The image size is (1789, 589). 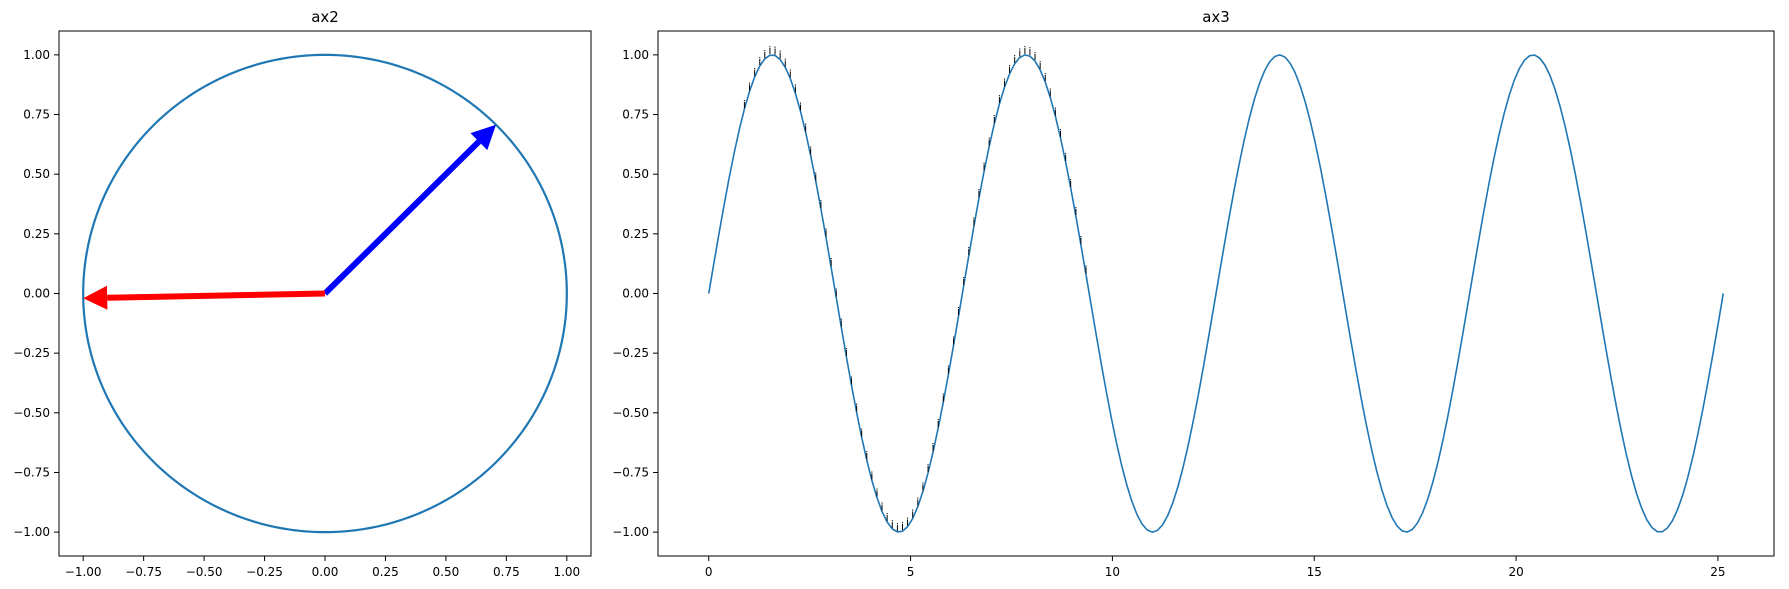 I want to click on ax3-title: ax3, so click(x=1216, y=17).